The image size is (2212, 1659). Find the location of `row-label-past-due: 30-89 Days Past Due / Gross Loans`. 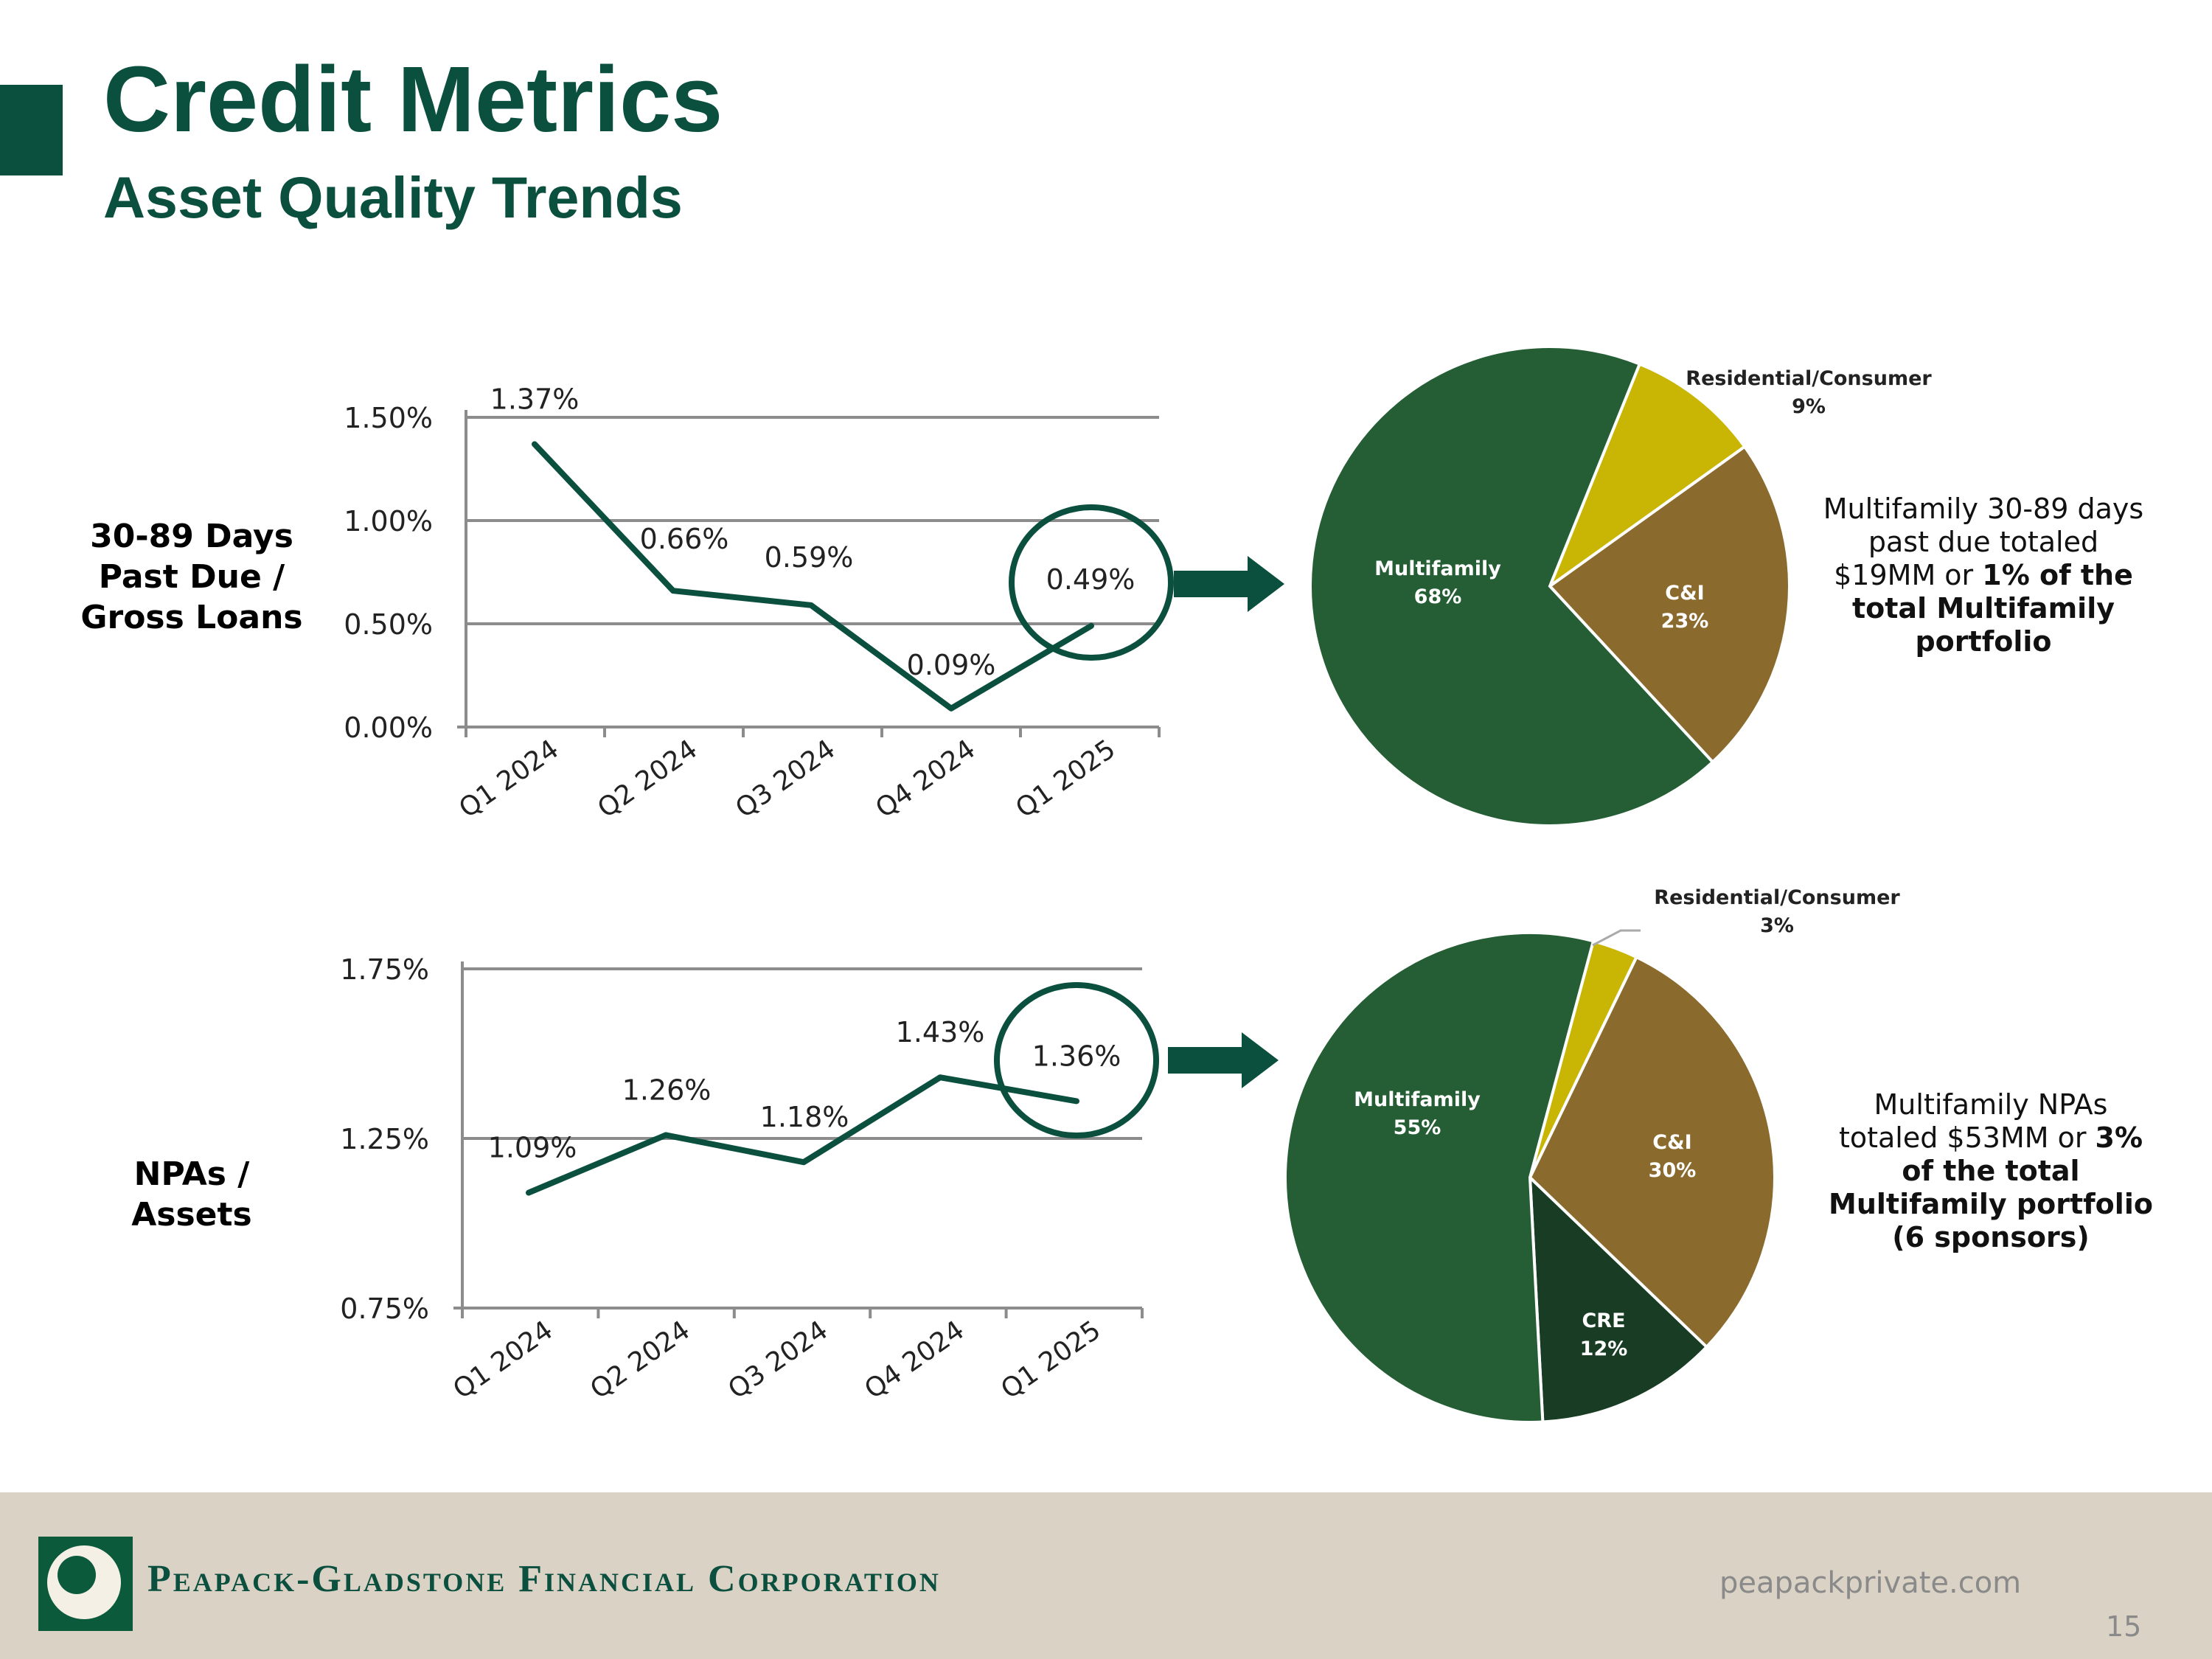

row-label-past-due: 30-89 Days Past Due / Gross Loans is located at coordinates (191, 577).